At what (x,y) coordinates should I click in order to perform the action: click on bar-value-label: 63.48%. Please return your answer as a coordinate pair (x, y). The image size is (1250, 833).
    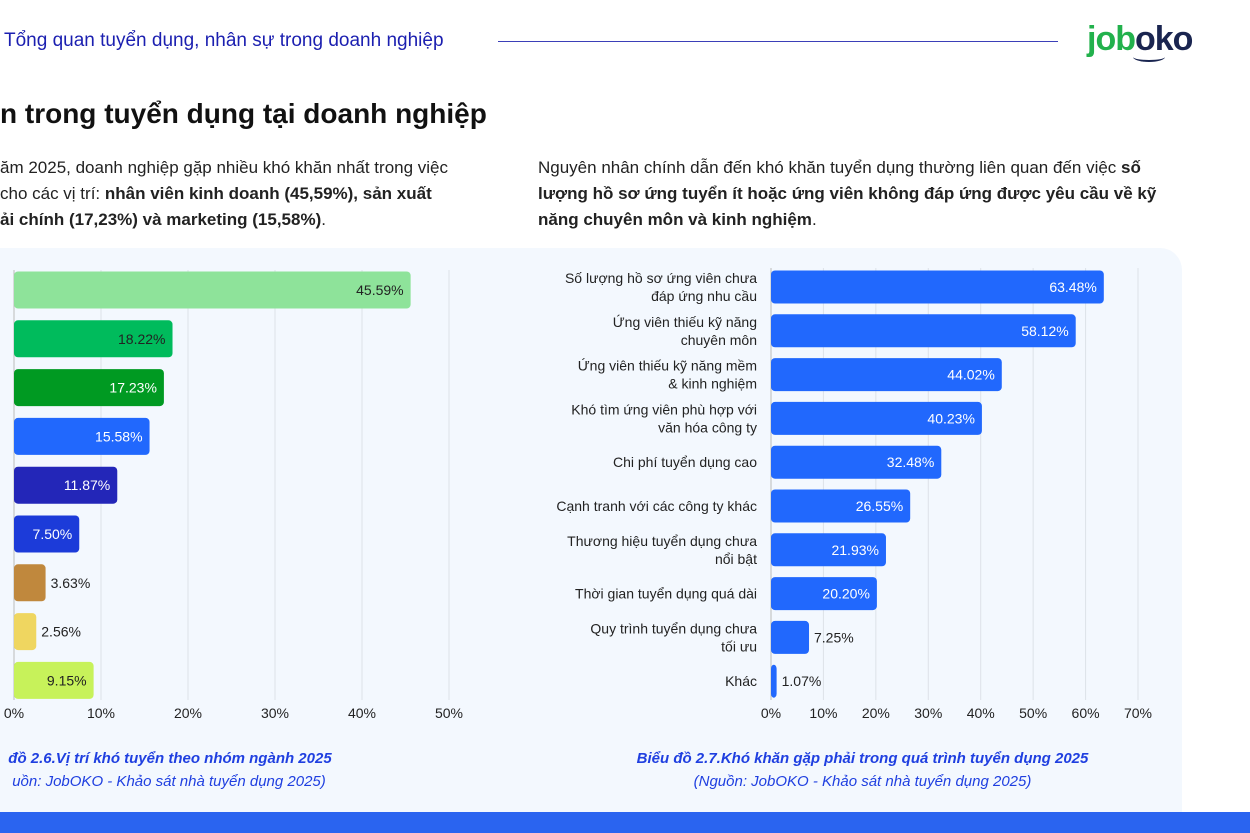
    Looking at the image, I should click on (1072, 287).